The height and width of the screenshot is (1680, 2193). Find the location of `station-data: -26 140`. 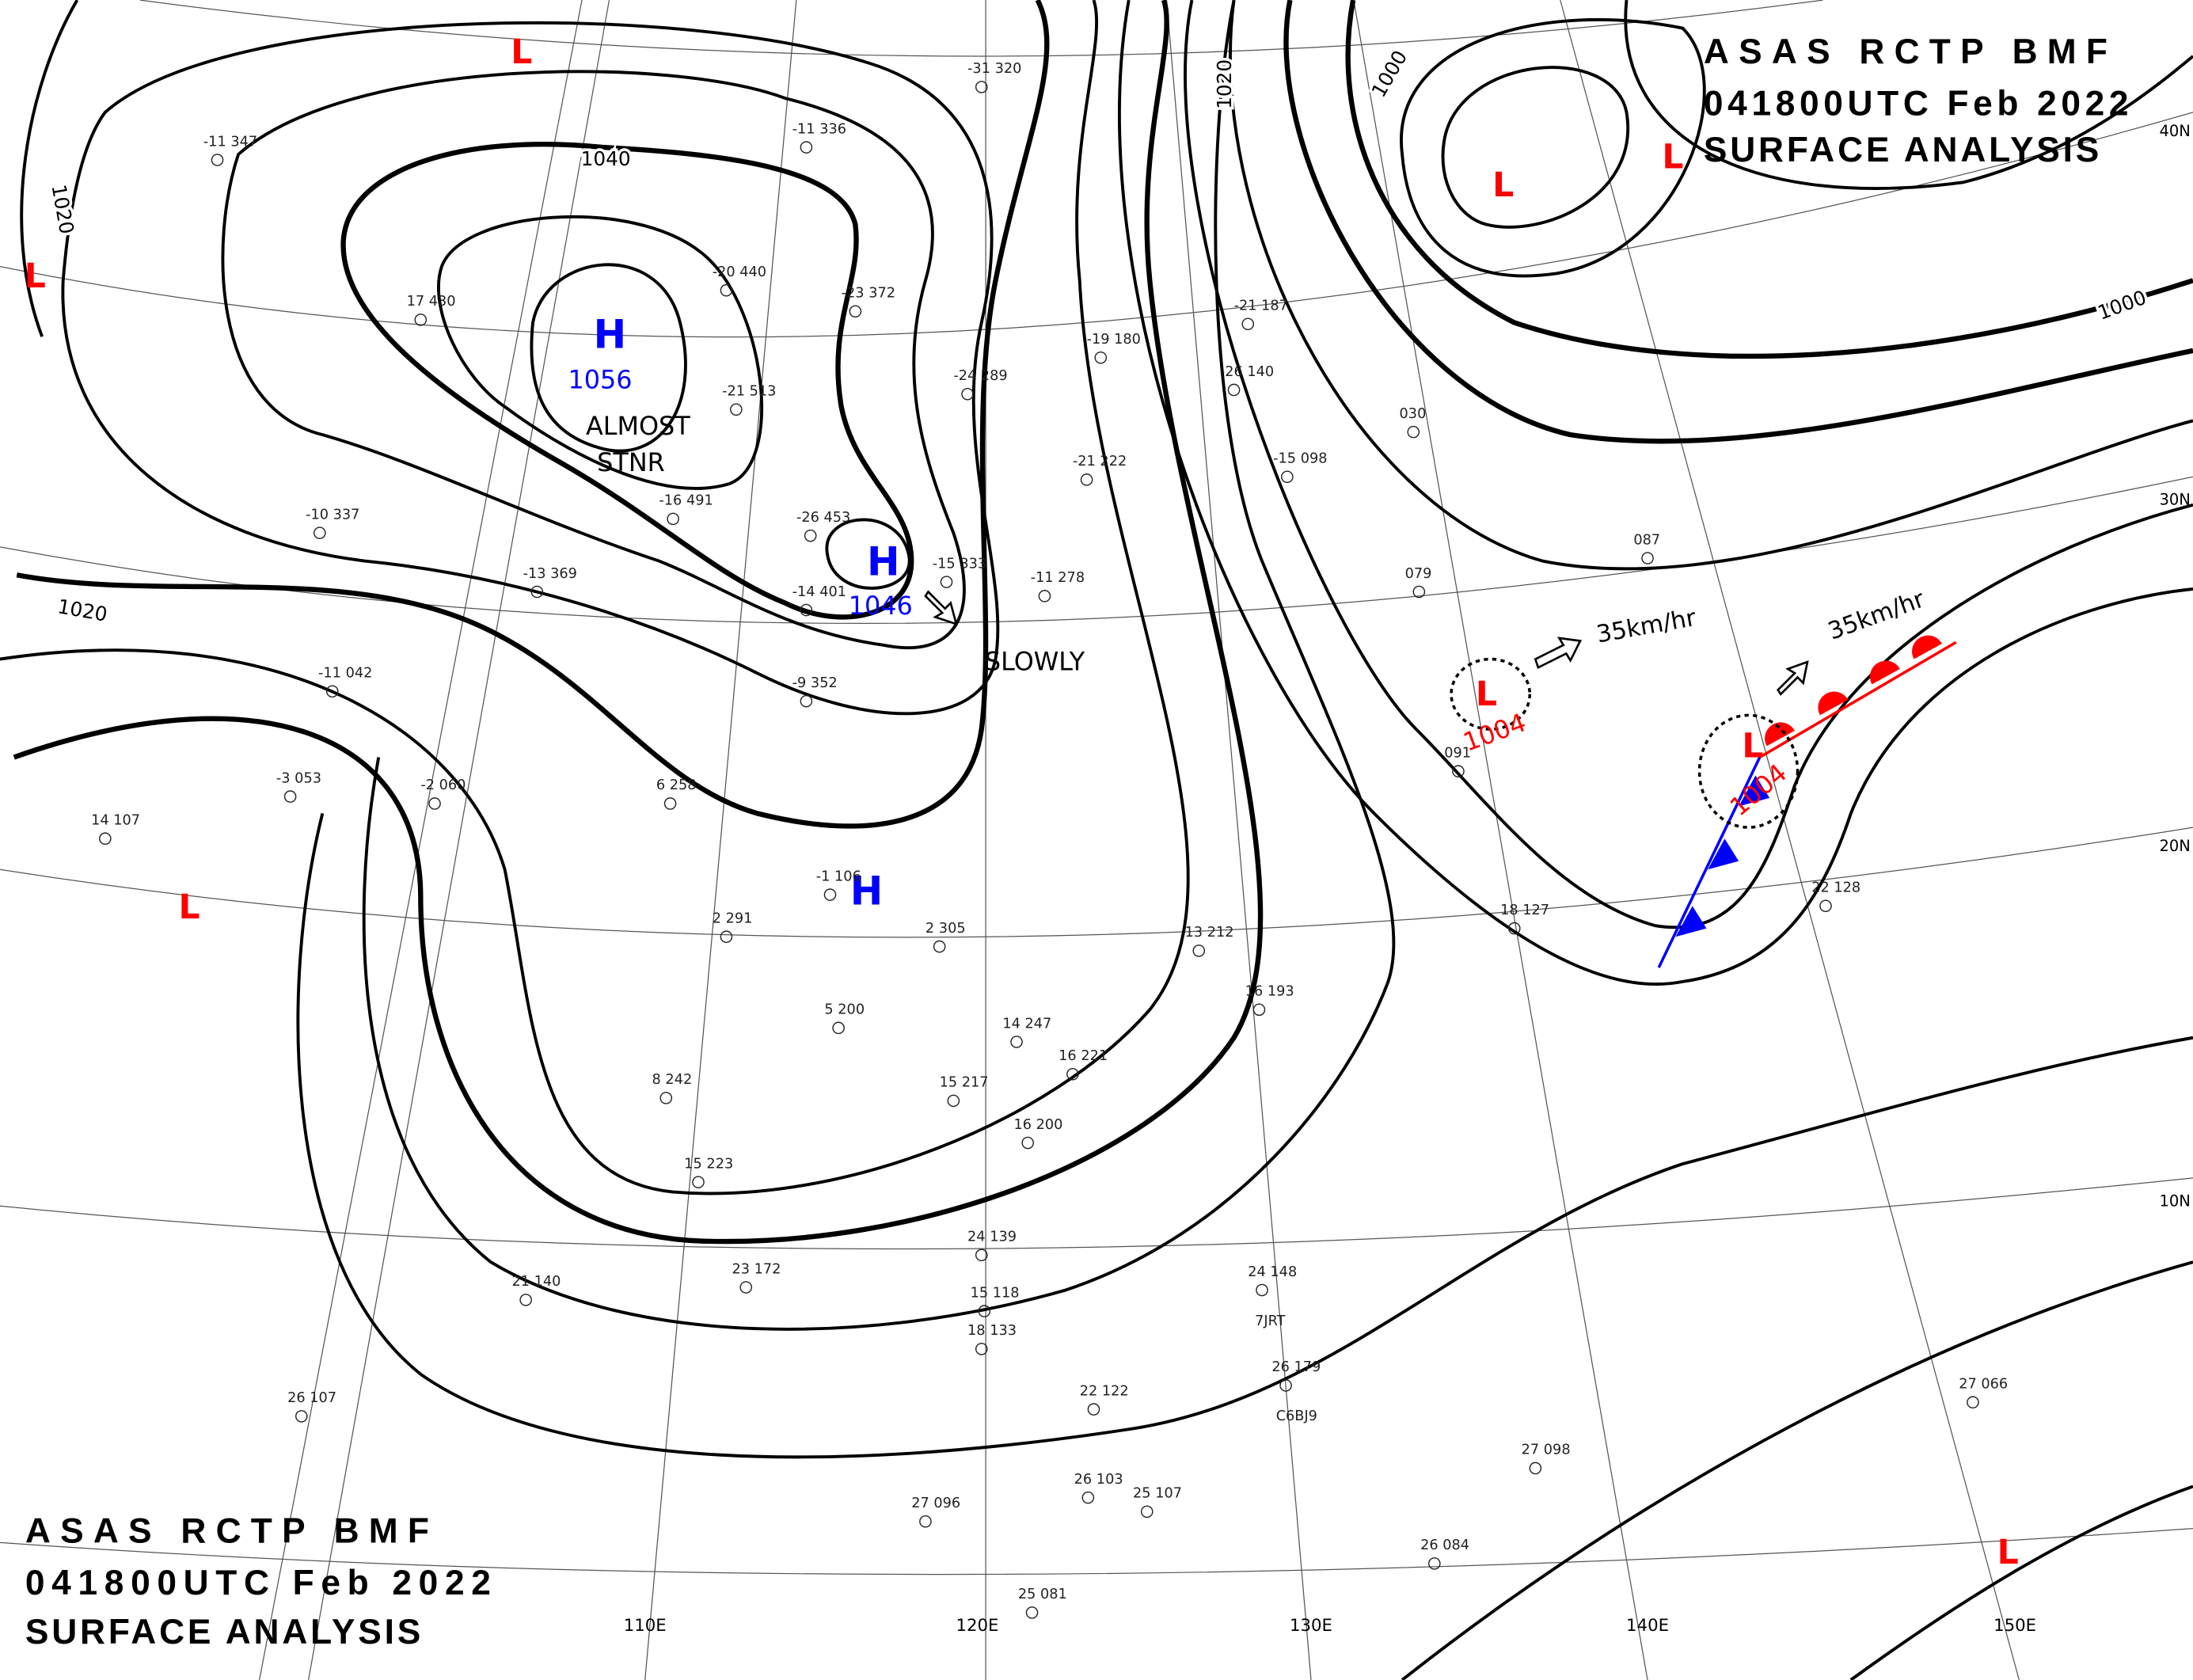

station-data: -26 140 is located at coordinates (1247, 372).